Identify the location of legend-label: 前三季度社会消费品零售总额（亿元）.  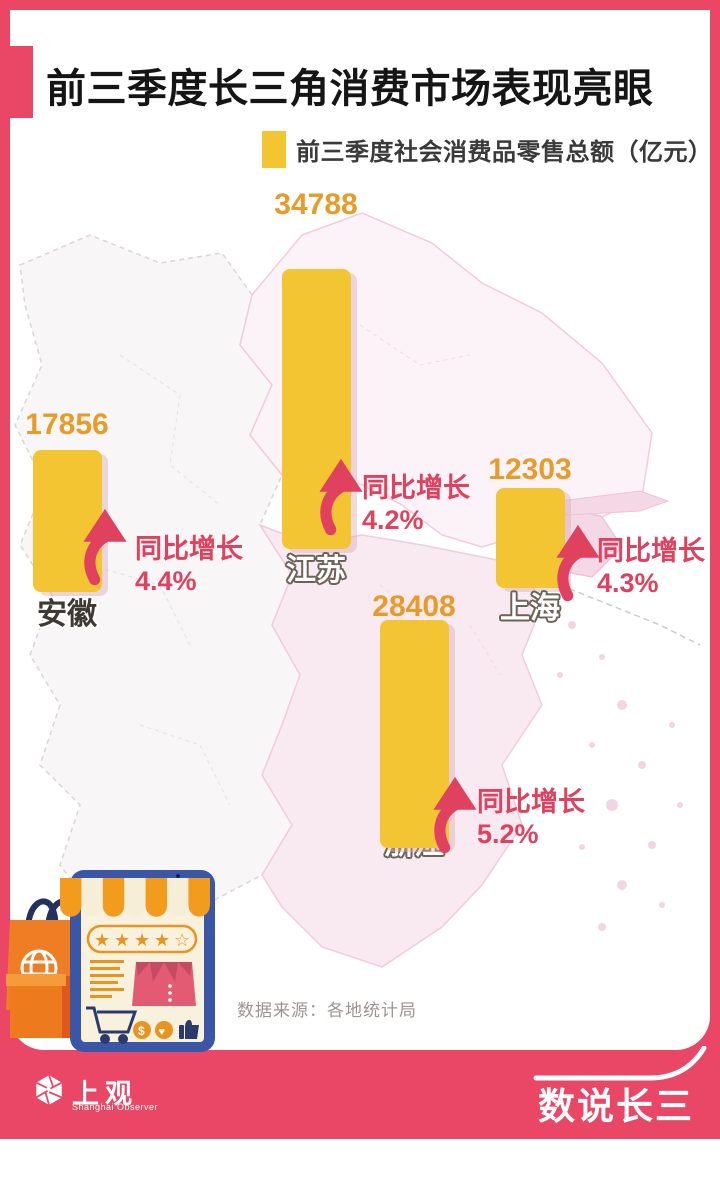
(504, 152).